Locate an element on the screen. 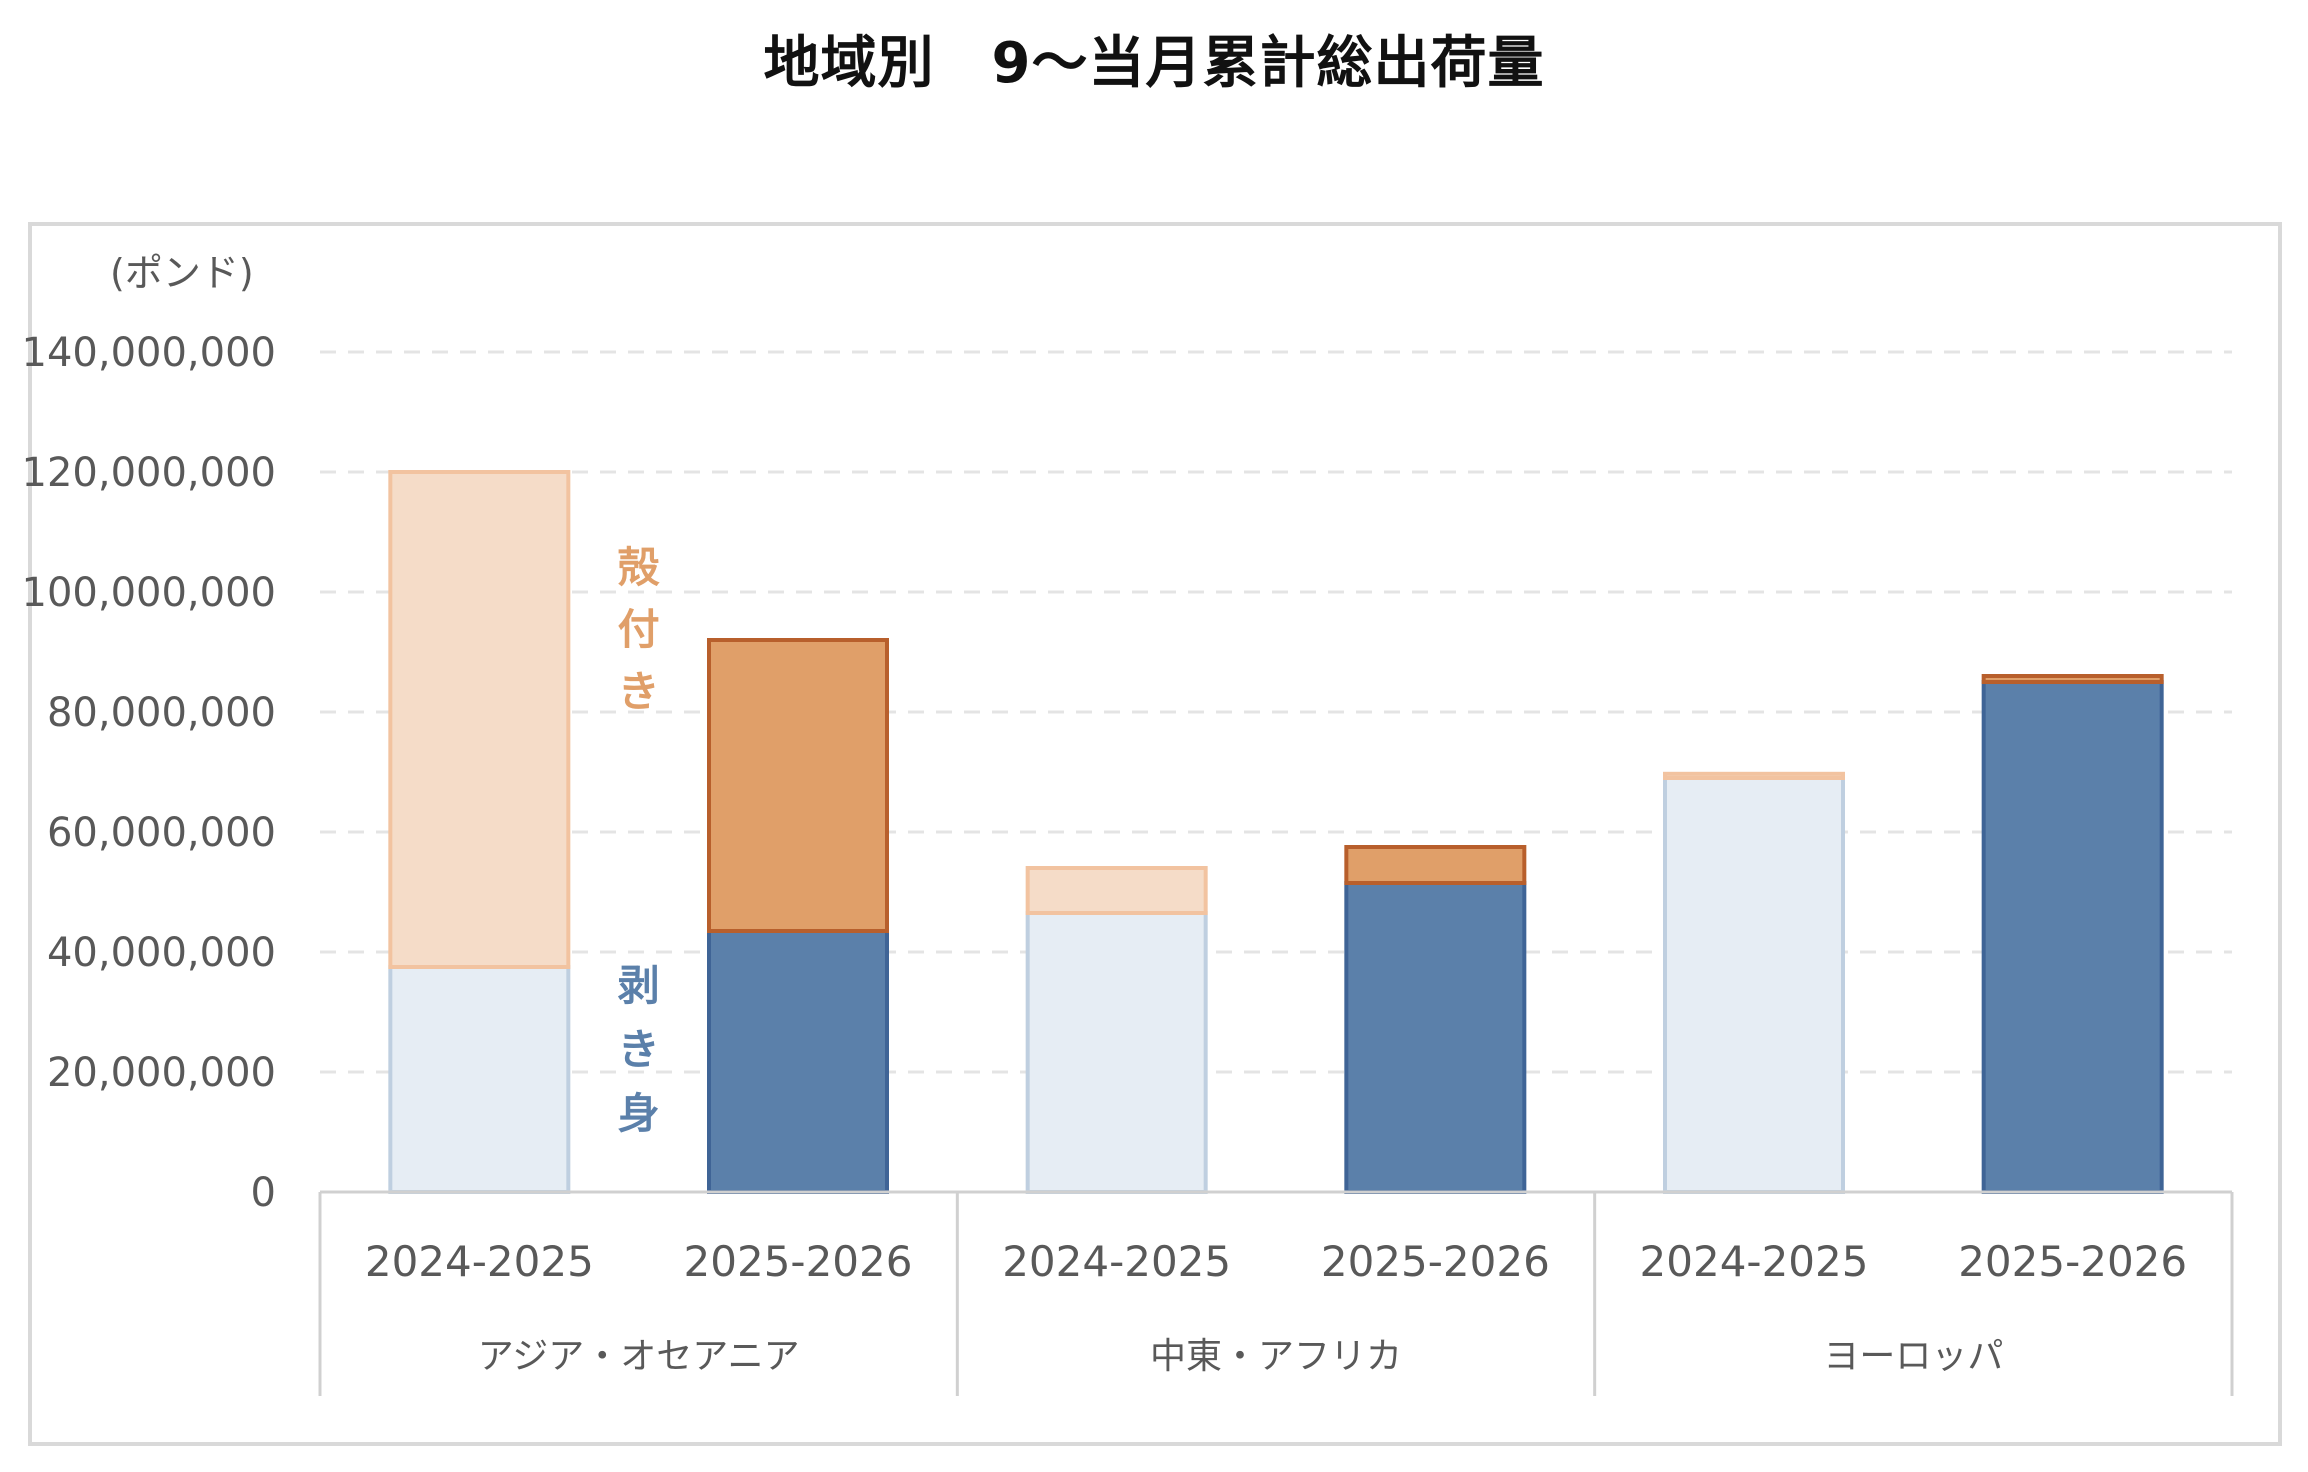 This screenshot has height=1472, width=2308. y-tick-label: 120,000,000 is located at coordinates (149, 473).